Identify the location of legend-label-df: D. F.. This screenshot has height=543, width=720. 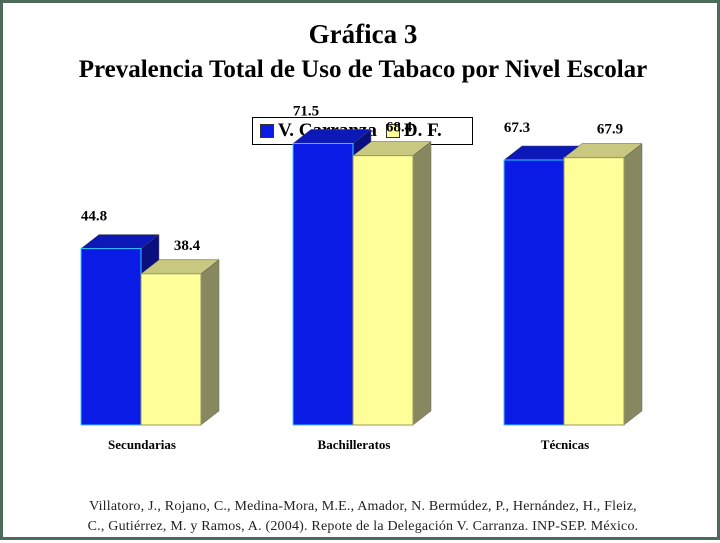
(422, 130).